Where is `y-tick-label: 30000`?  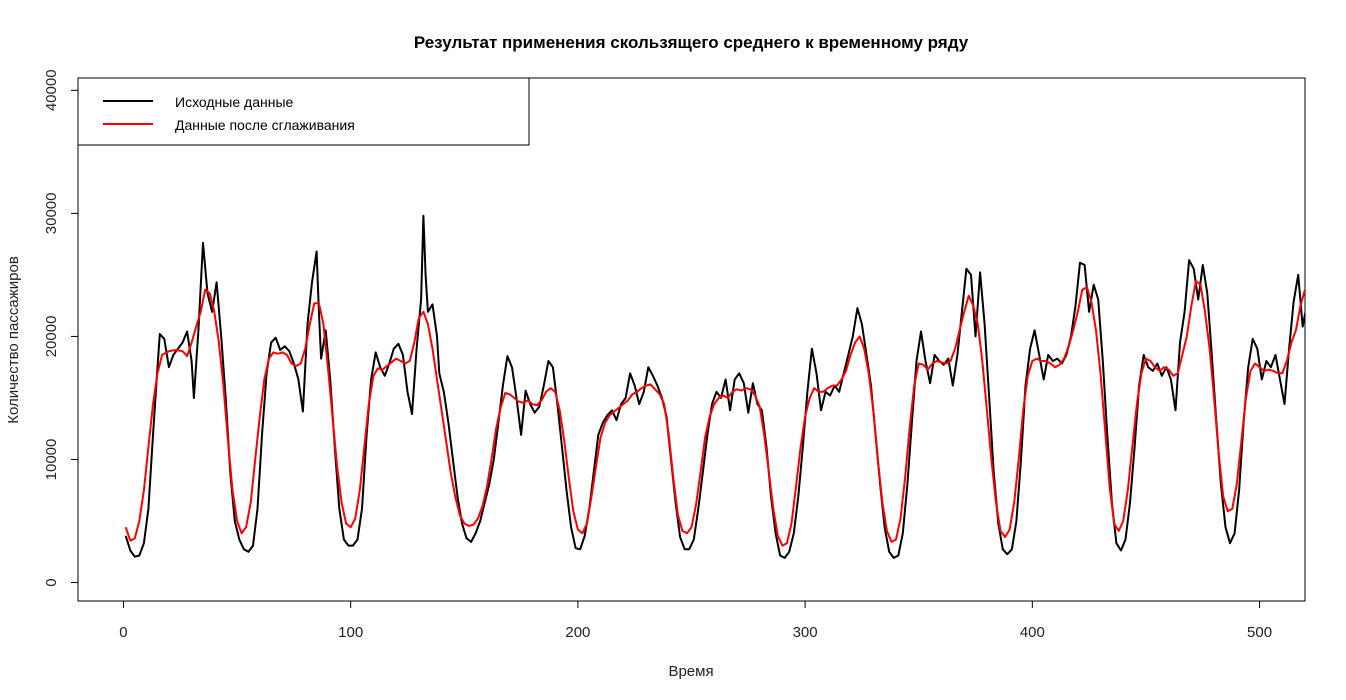
y-tick-label: 30000 is located at coordinates (51, 214).